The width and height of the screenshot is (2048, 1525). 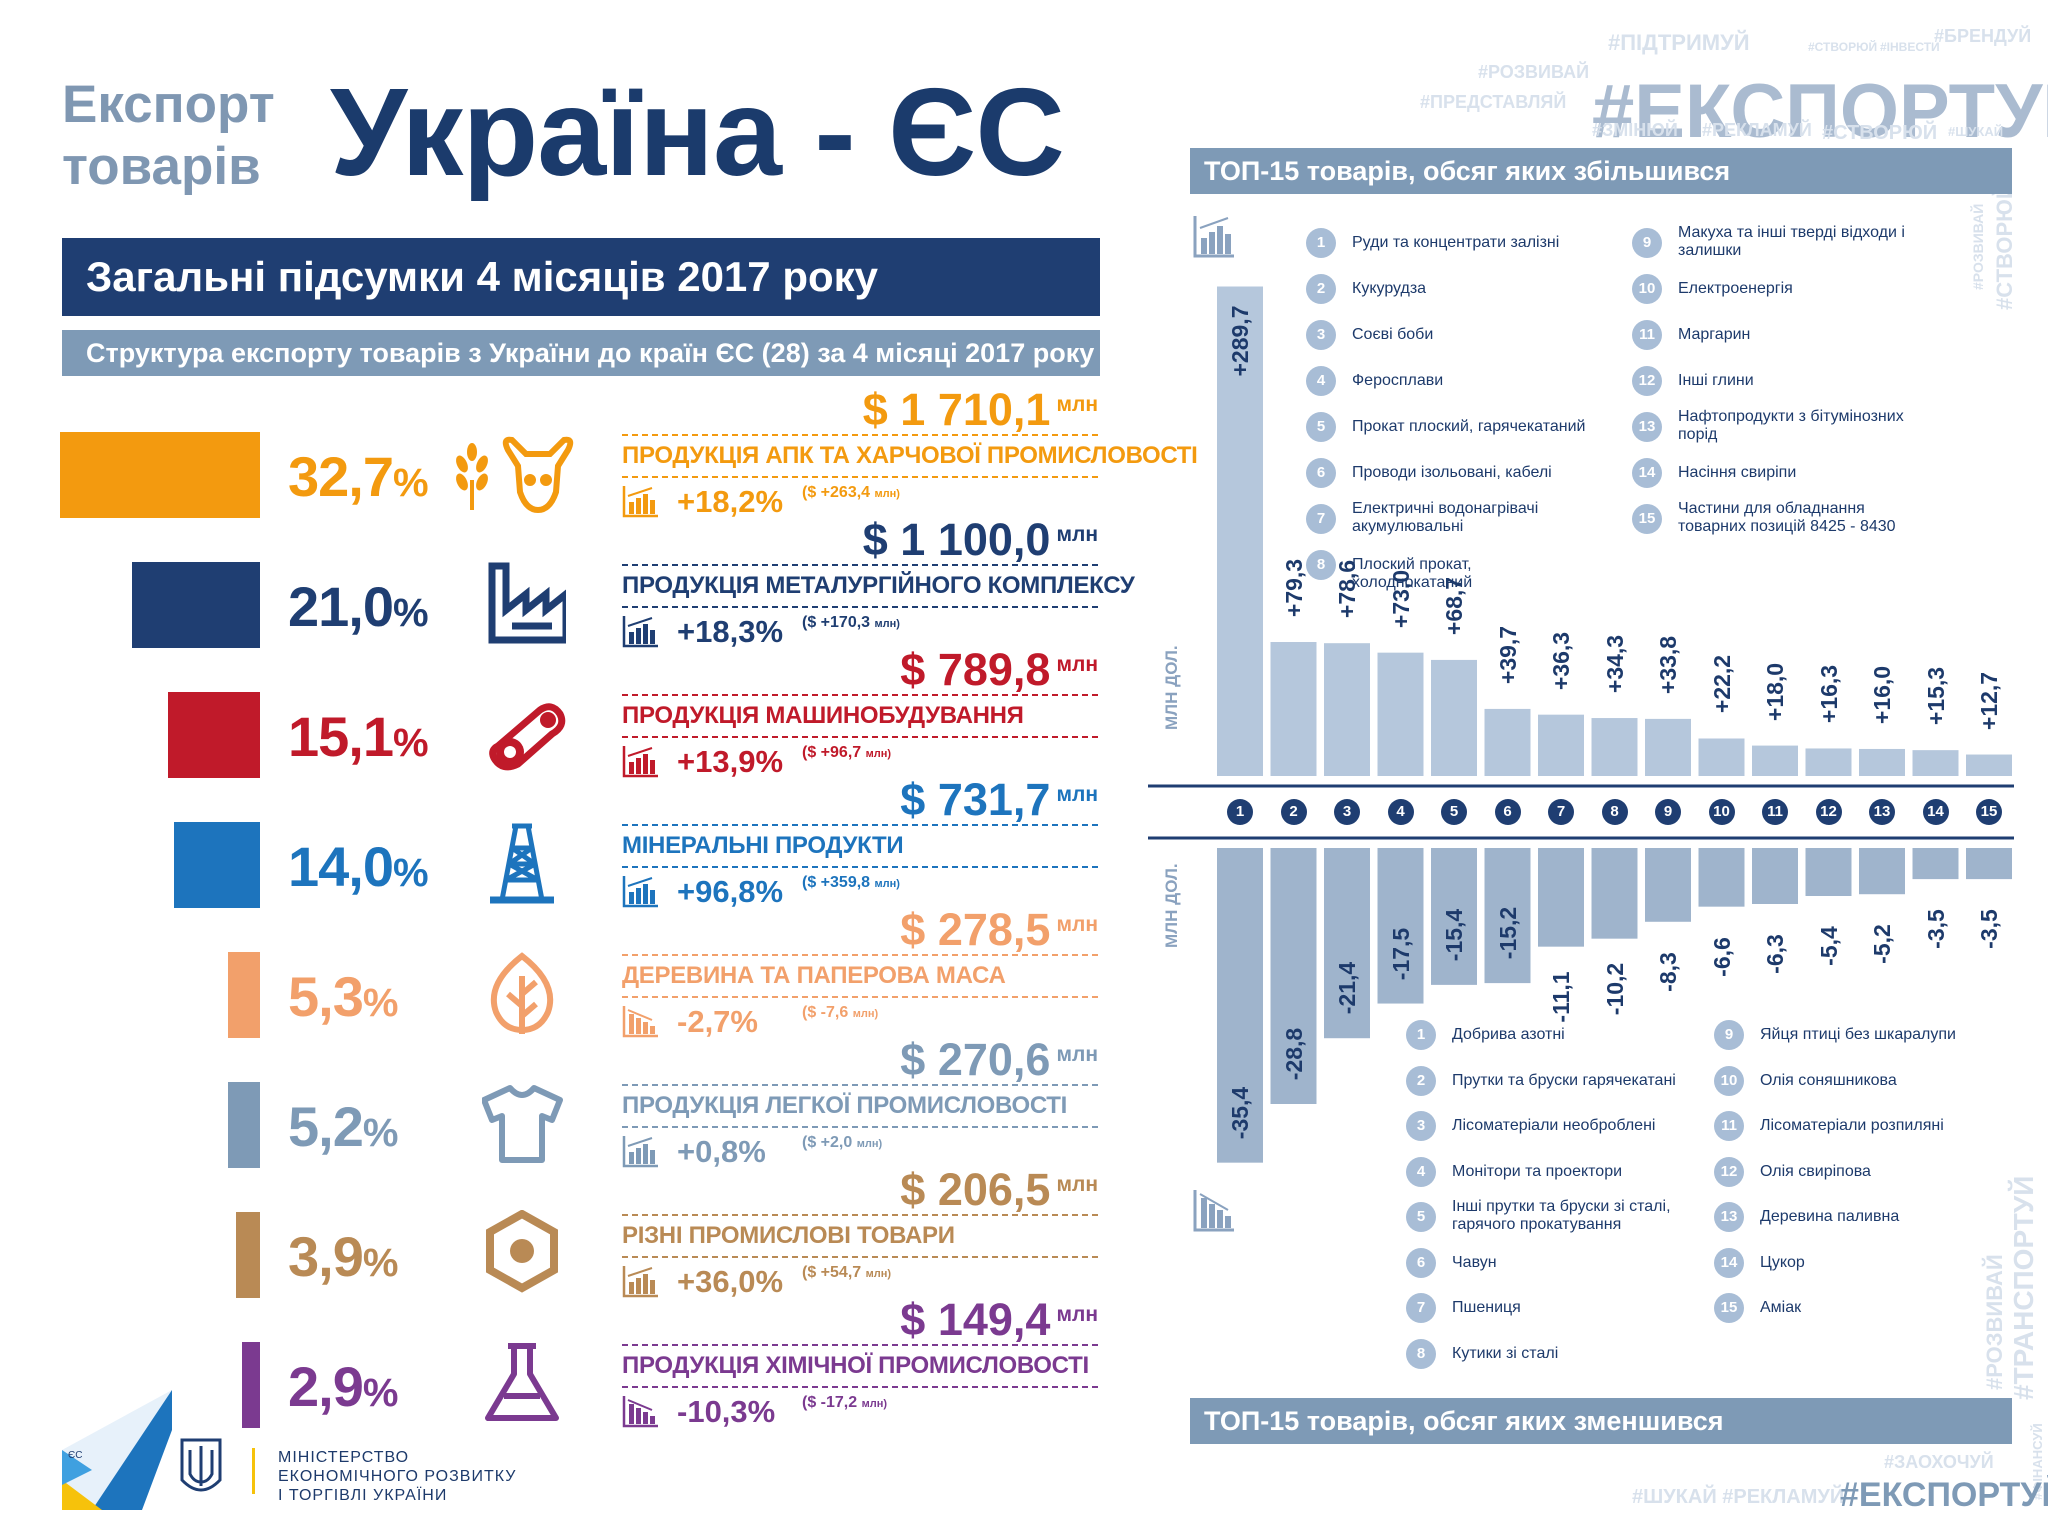 I want to click on category-value: $ 149,4 млн, so click(x=999, y=1320).